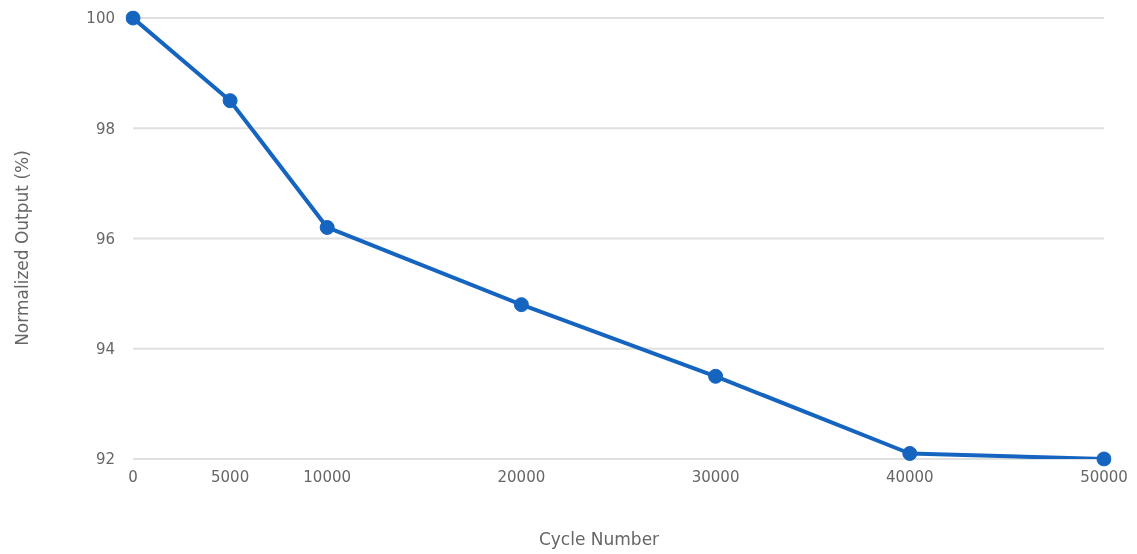 This screenshot has width=1137, height=554. I want to click on x-tick-label: 50000, so click(1104, 476).